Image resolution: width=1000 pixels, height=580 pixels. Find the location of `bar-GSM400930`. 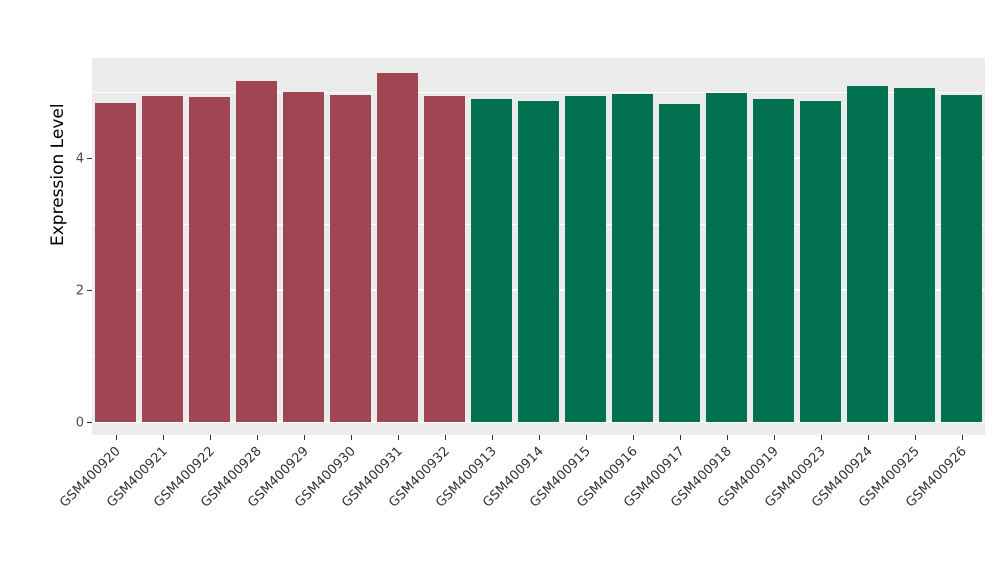

bar-GSM400930 is located at coordinates (350, 258).